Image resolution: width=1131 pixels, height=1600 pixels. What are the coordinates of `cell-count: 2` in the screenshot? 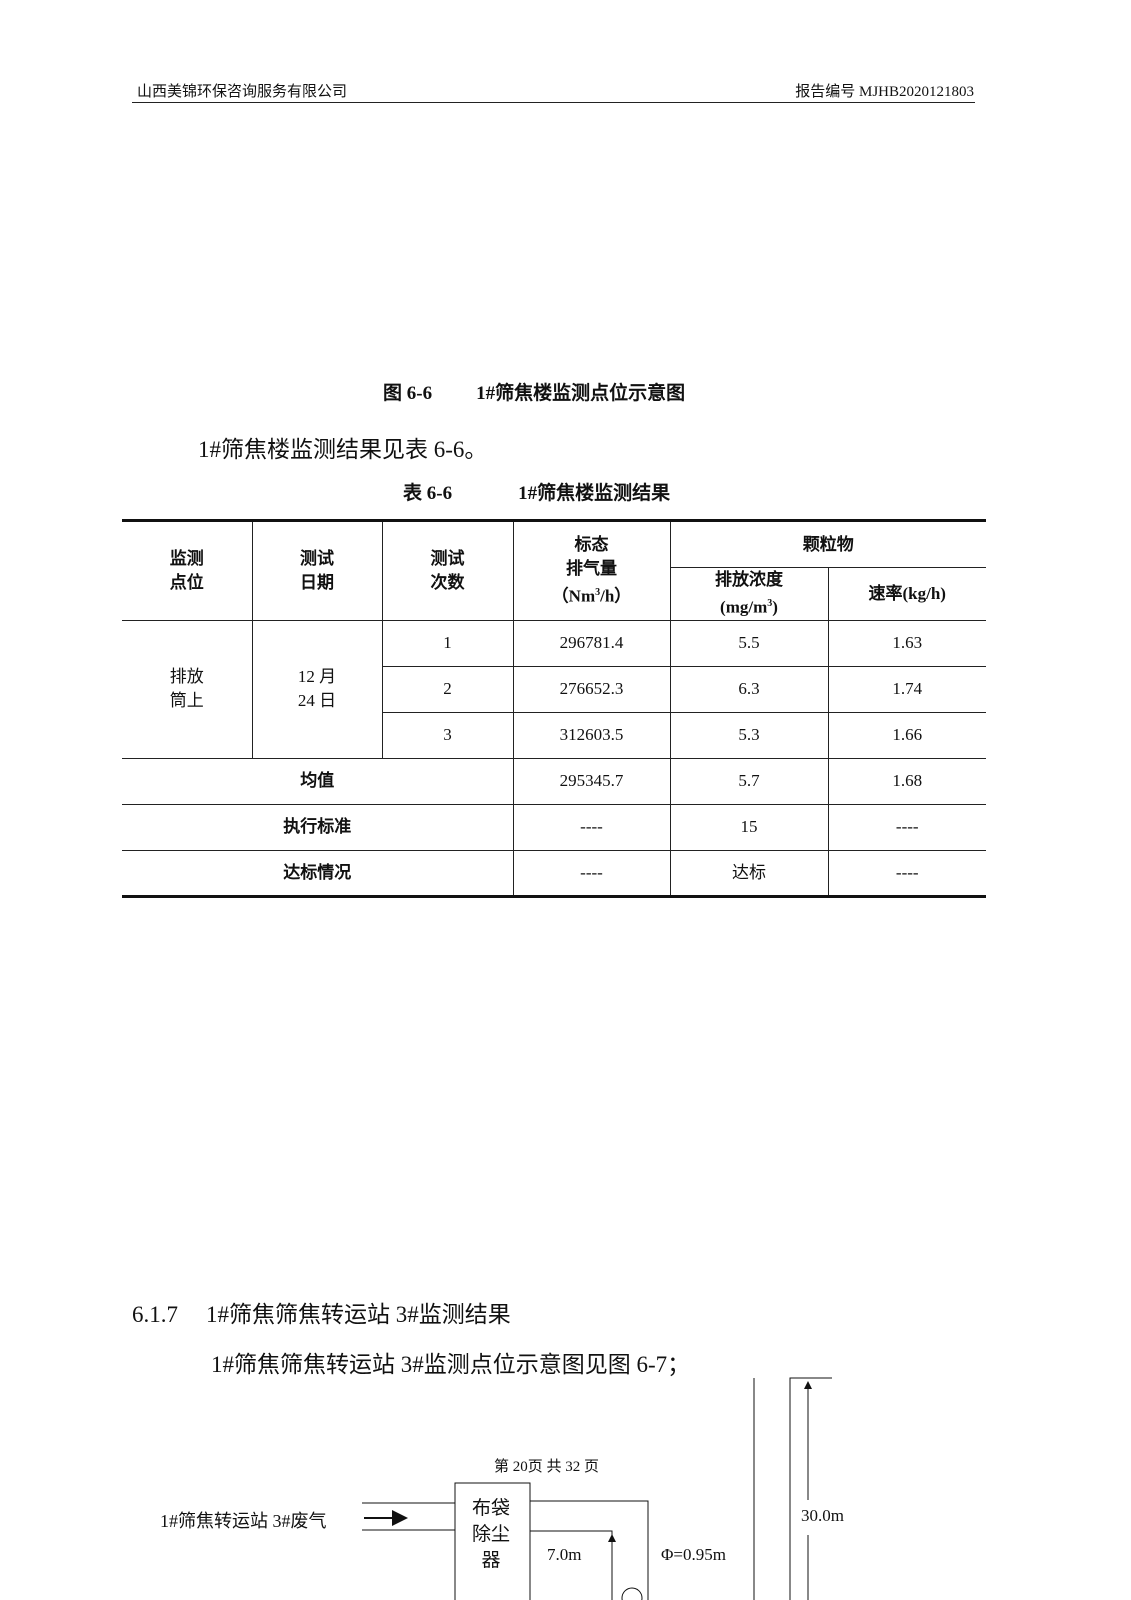 It's located at (448, 689).